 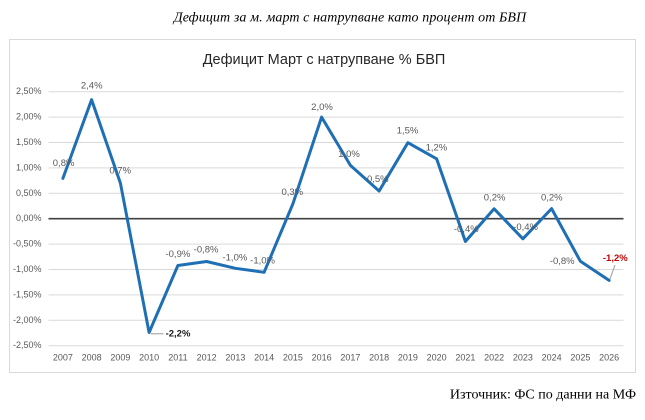 I want to click on svg-text:Дефицит Март с натрупване % БВ: Дефицит Март с натрупване % БВП, so click(x=324, y=60).